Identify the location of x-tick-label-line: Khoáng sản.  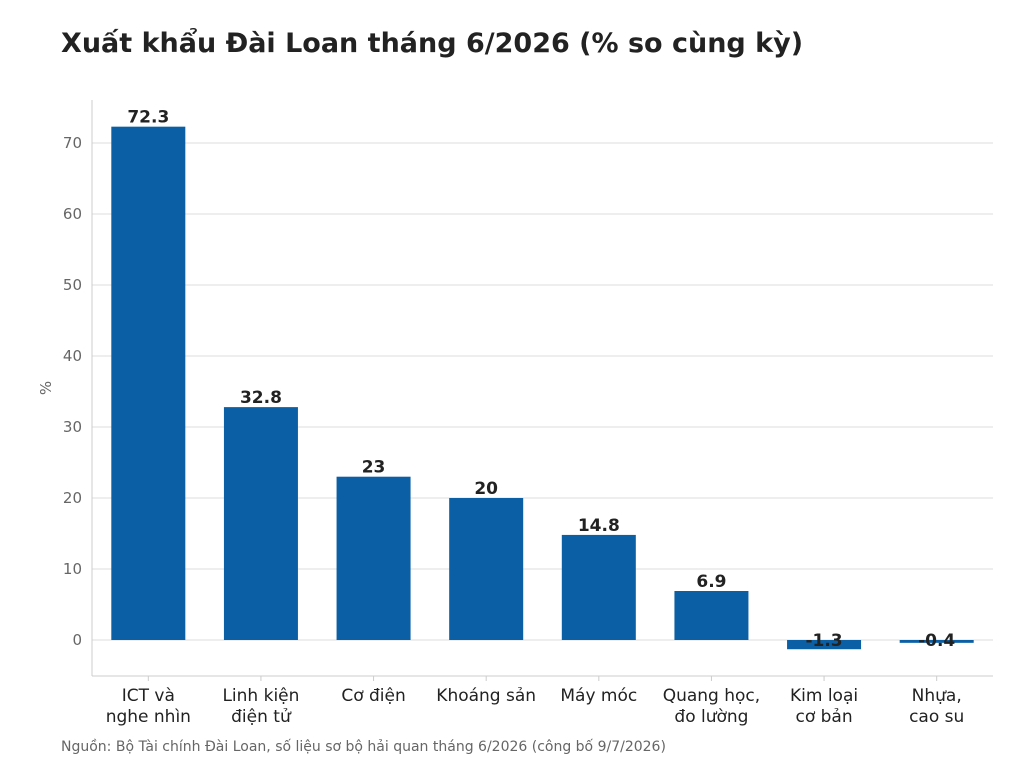
(486, 696).